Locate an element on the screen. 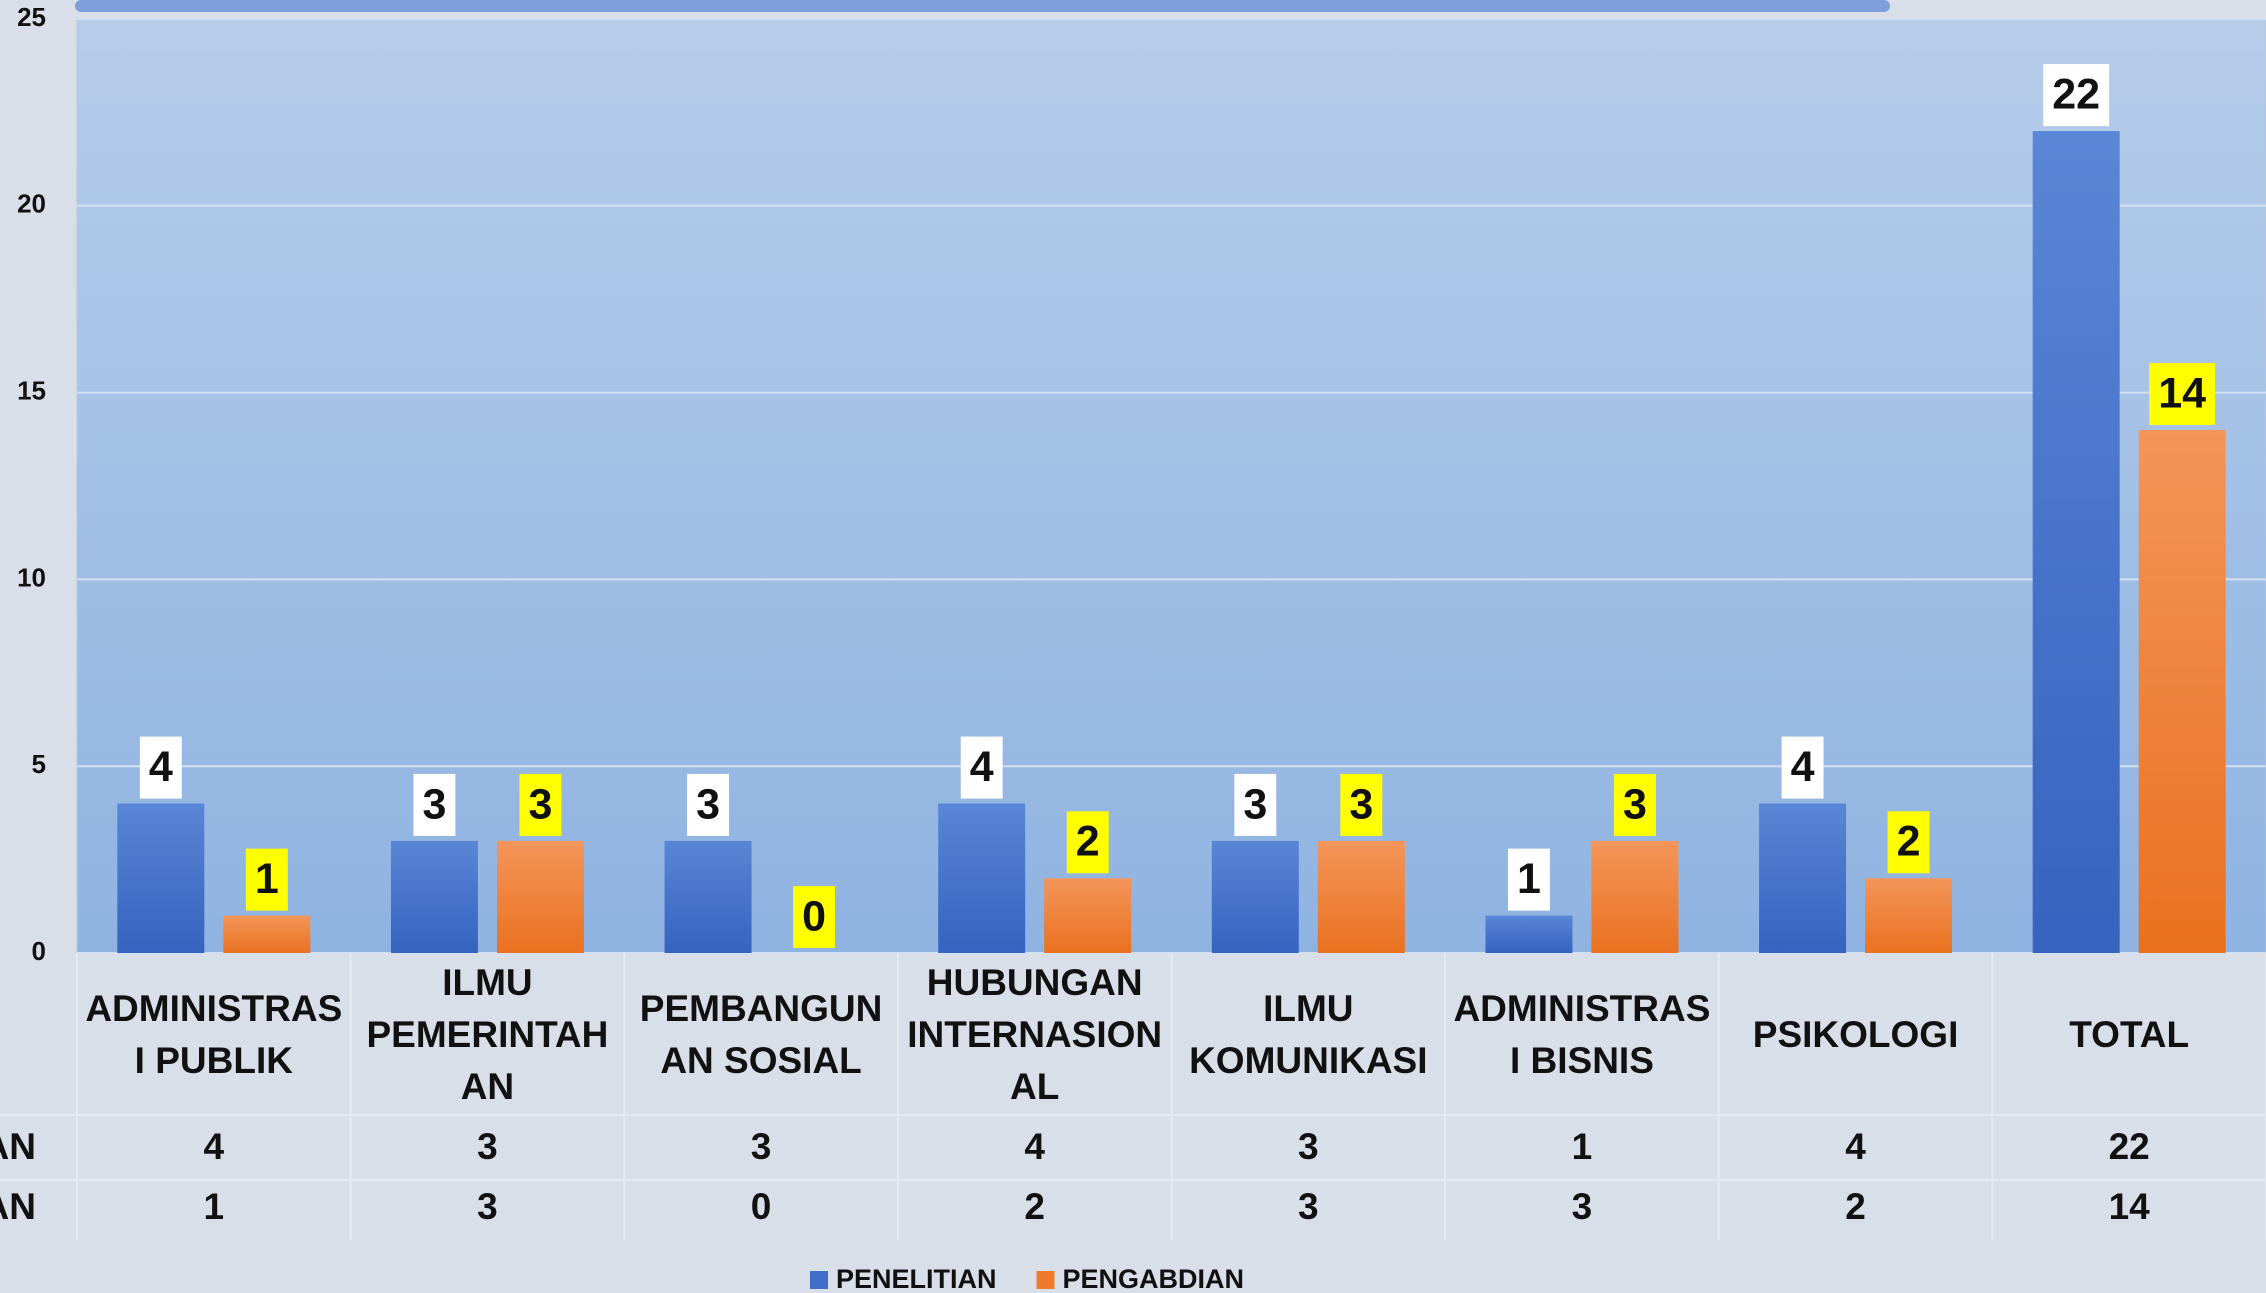 The height and width of the screenshot is (1293, 2266). y-tick-label: 10 is located at coordinates (31, 577).